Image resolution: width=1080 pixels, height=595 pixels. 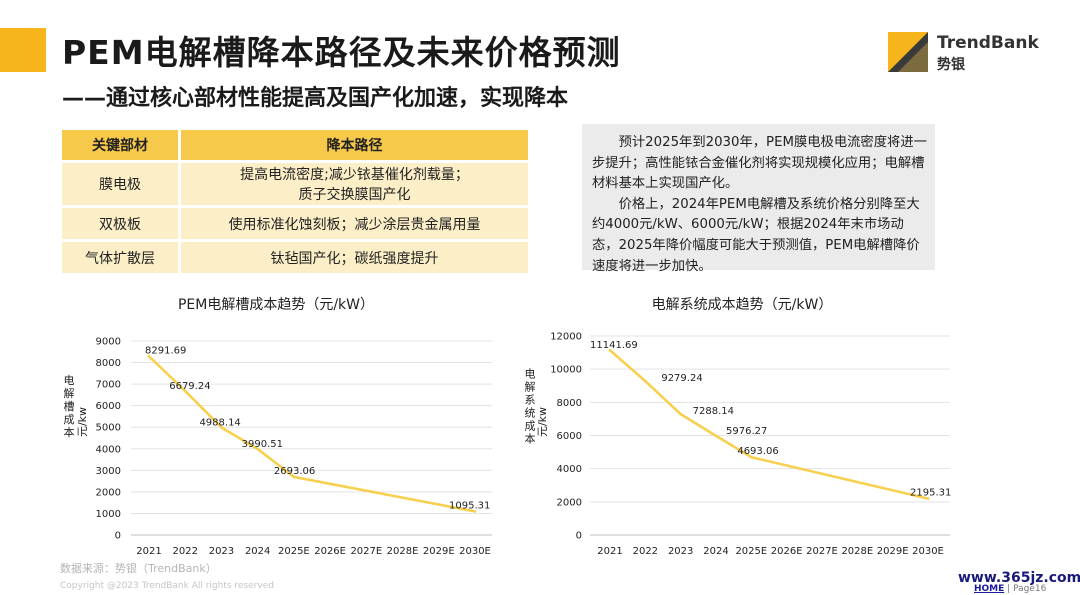 What do you see at coordinates (121, 223) in the screenshot?
I see `table-cell-part: 双极板` at bounding box center [121, 223].